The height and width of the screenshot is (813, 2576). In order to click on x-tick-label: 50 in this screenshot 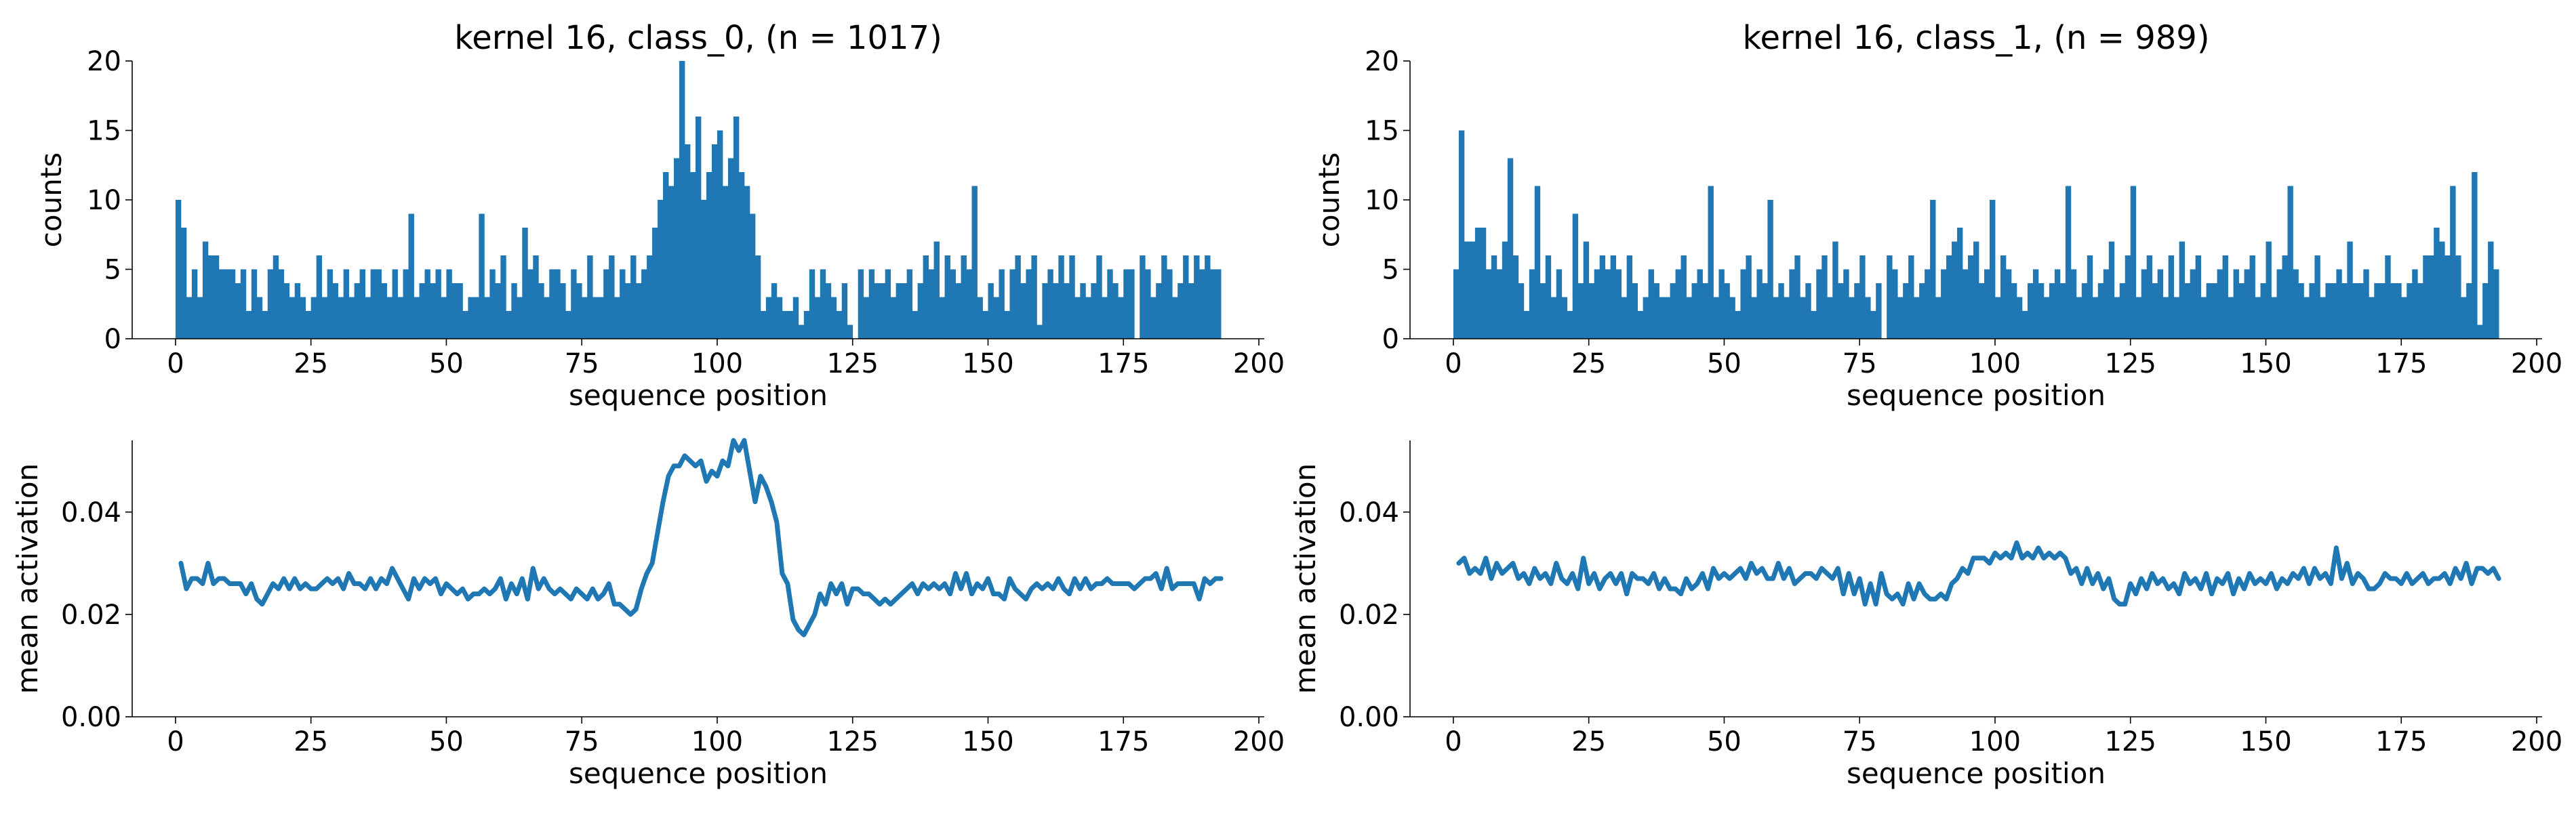, I will do `click(1724, 363)`.